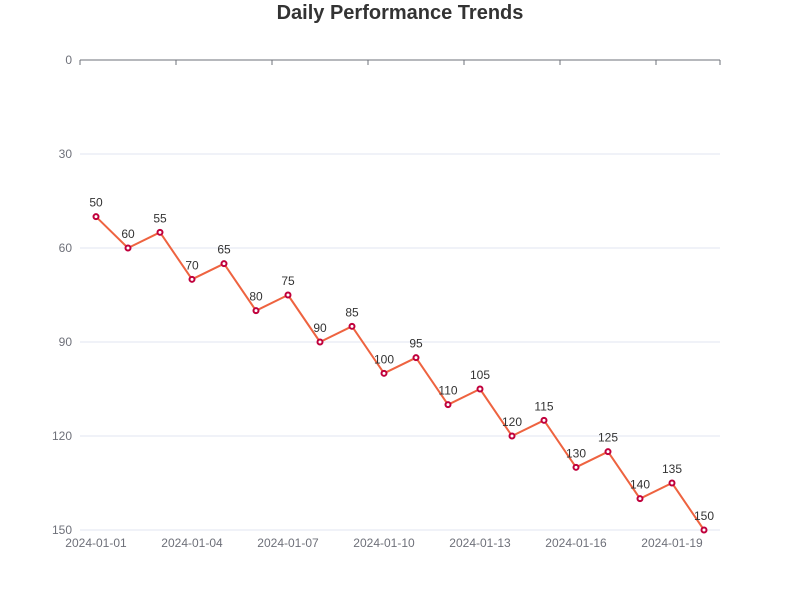 The image size is (800, 600). What do you see at coordinates (128, 234) in the screenshot?
I see `data-label: 60` at bounding box center [128, 234].